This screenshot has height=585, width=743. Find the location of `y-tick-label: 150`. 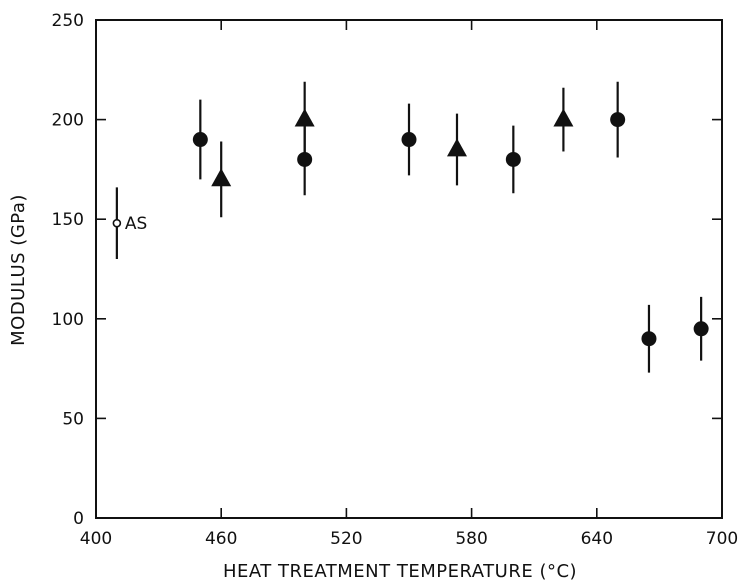

y-tick-label: 150 is located at coordinates (68, 220).